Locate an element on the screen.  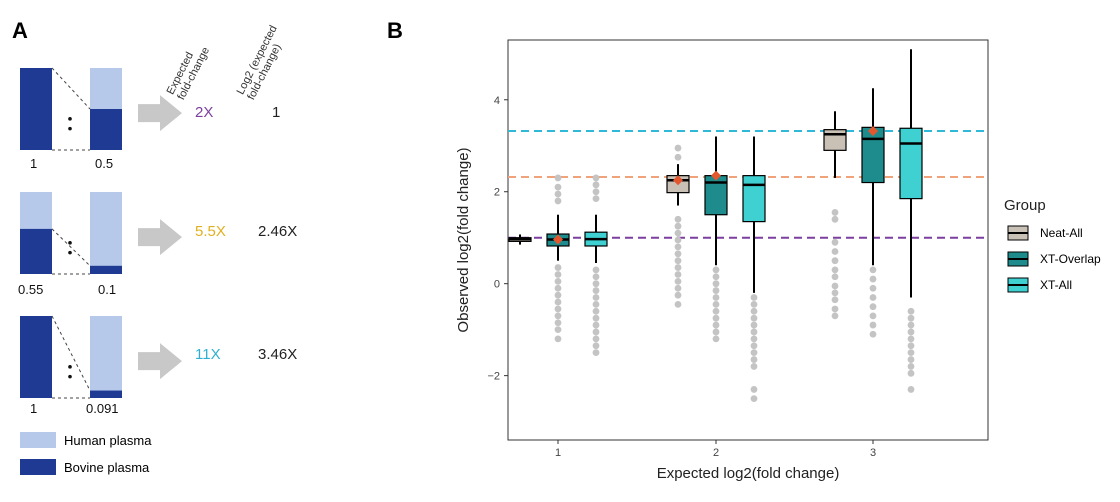
mean-marker-3-xt-overlap is located at coordinates (873, 131).